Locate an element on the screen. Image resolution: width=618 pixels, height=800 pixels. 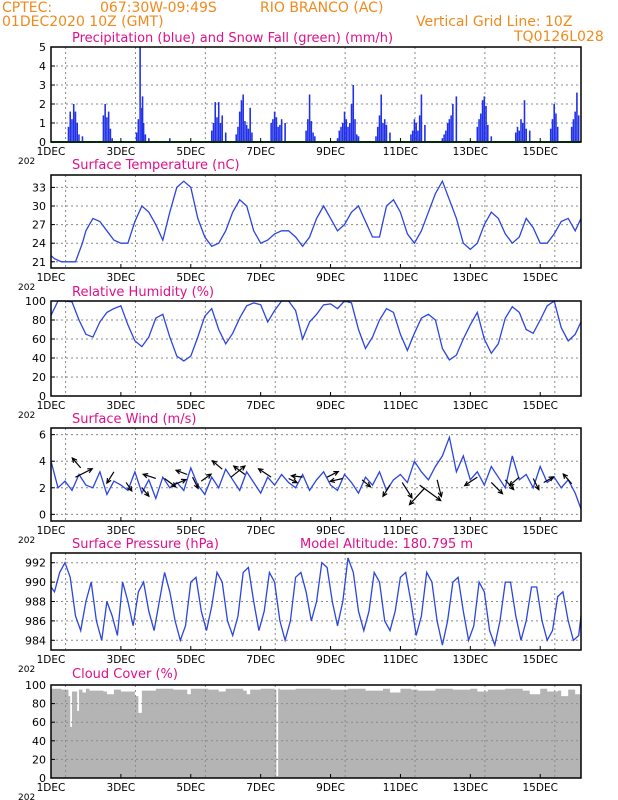
x-tick-label: 13DEC is located at coordinates (470, 660).